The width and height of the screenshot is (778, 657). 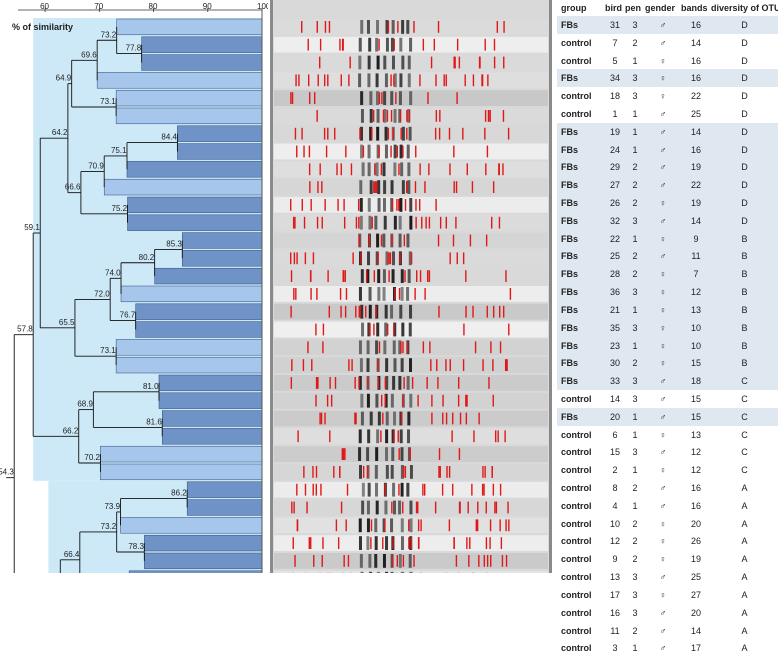 I want to click on axis-tick-label: 100, so click(x=262, y=6).